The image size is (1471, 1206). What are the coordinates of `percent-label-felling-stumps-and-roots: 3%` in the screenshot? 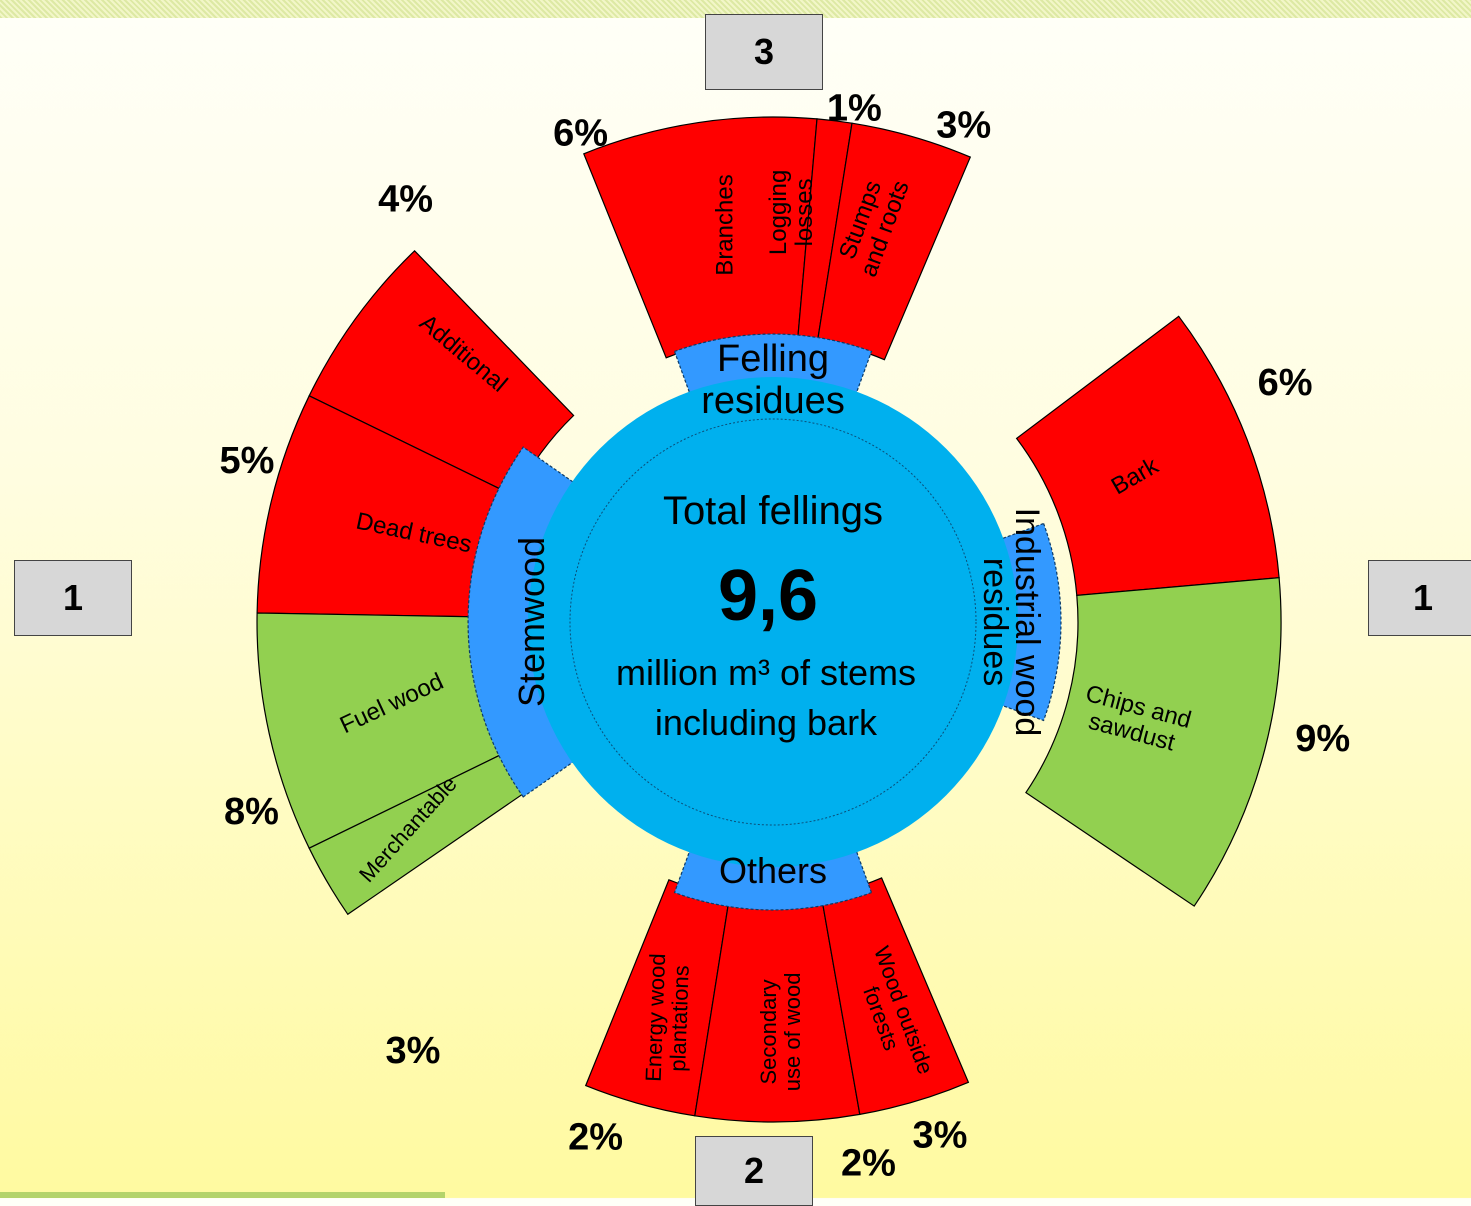 It's located at (963, 125).